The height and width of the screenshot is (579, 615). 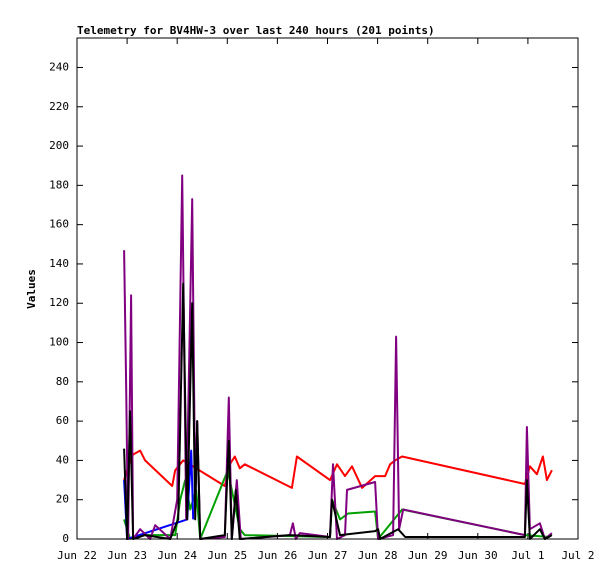 I want to click on y-tick-label: 240, so click(x=59, y=66).